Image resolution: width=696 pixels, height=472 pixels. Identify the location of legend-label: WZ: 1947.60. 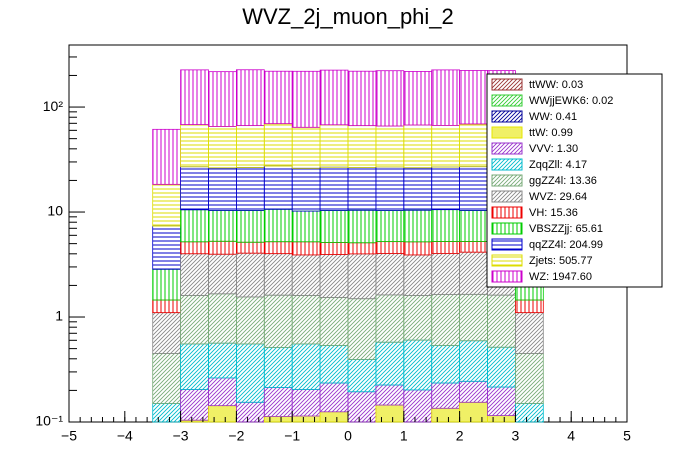
(560, 277).